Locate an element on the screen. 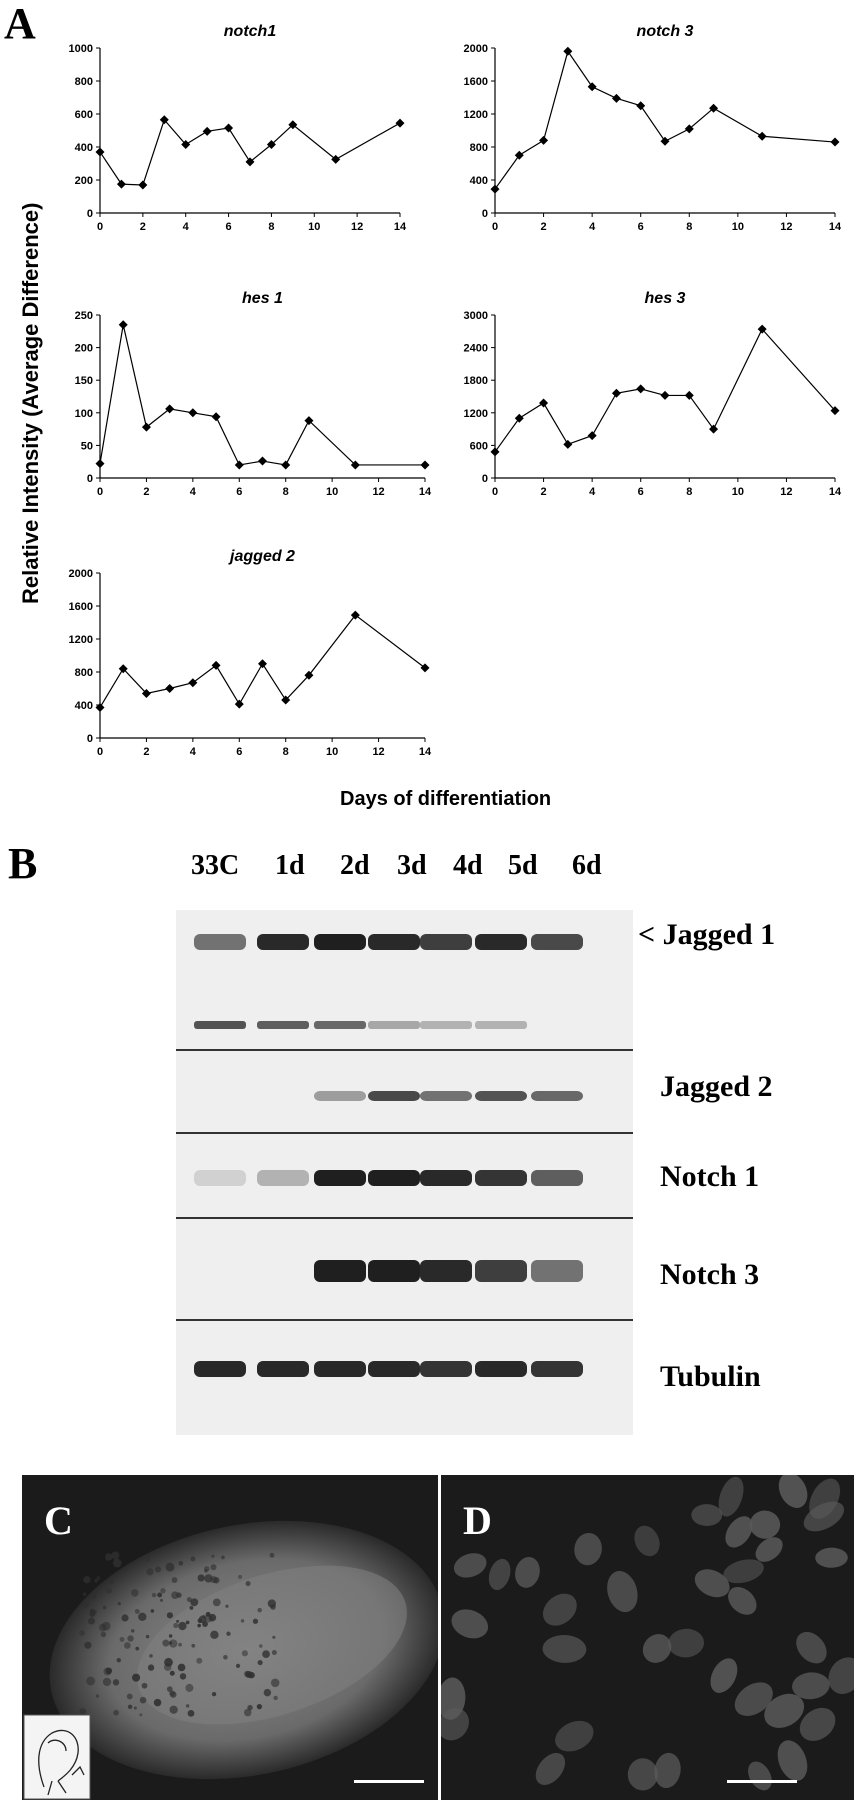 Image resolution: width=854 pixels, height=1800 pixels. chart-title: hes 1 is located at coordinates (262, 298).